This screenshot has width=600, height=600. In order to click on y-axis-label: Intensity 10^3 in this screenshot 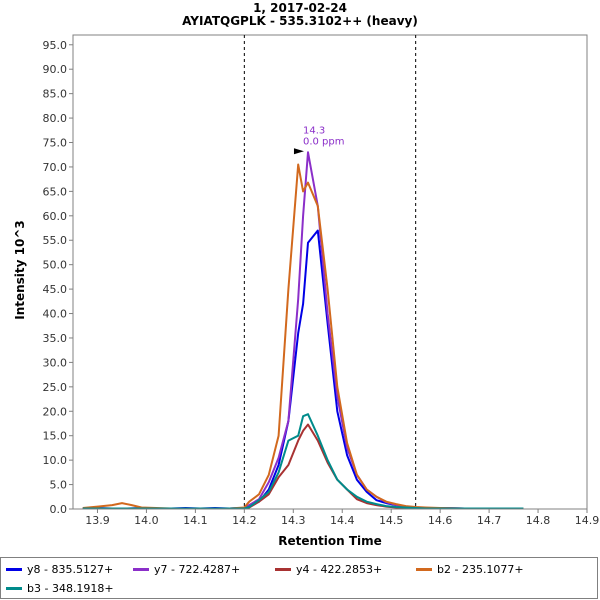, I will do `click(20, 270)`.